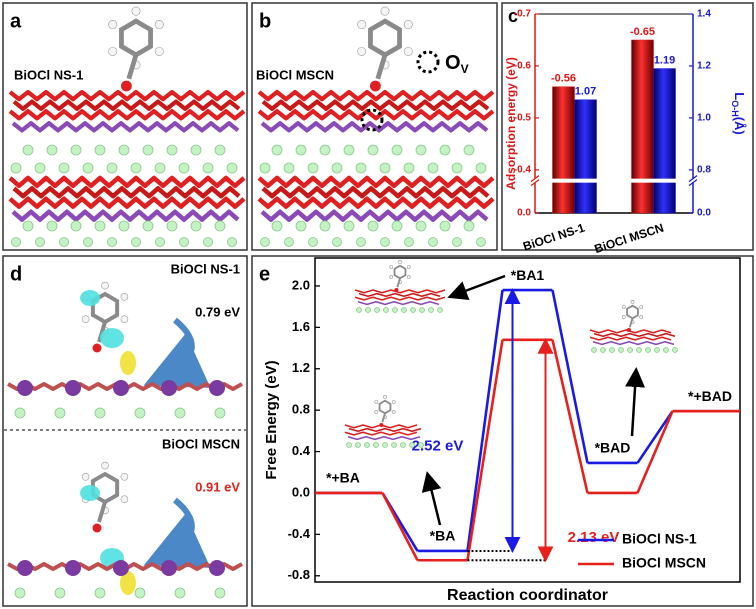  I want to click on y-axis-title: Adsorption energy (eV), so click(511, 123).